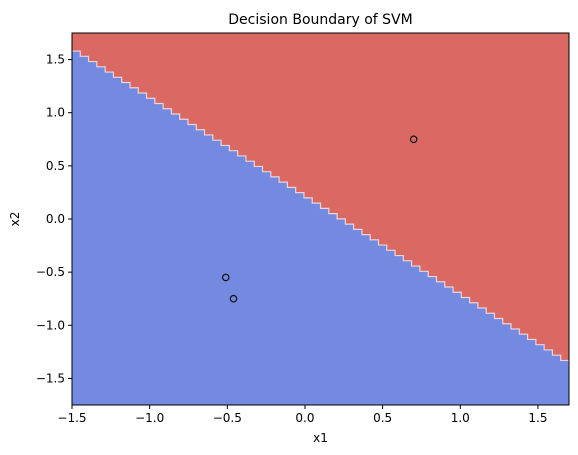 The height and width of the screenshot is (455, 578). I want to click on x-axis-label: x1, so click(320, 438).